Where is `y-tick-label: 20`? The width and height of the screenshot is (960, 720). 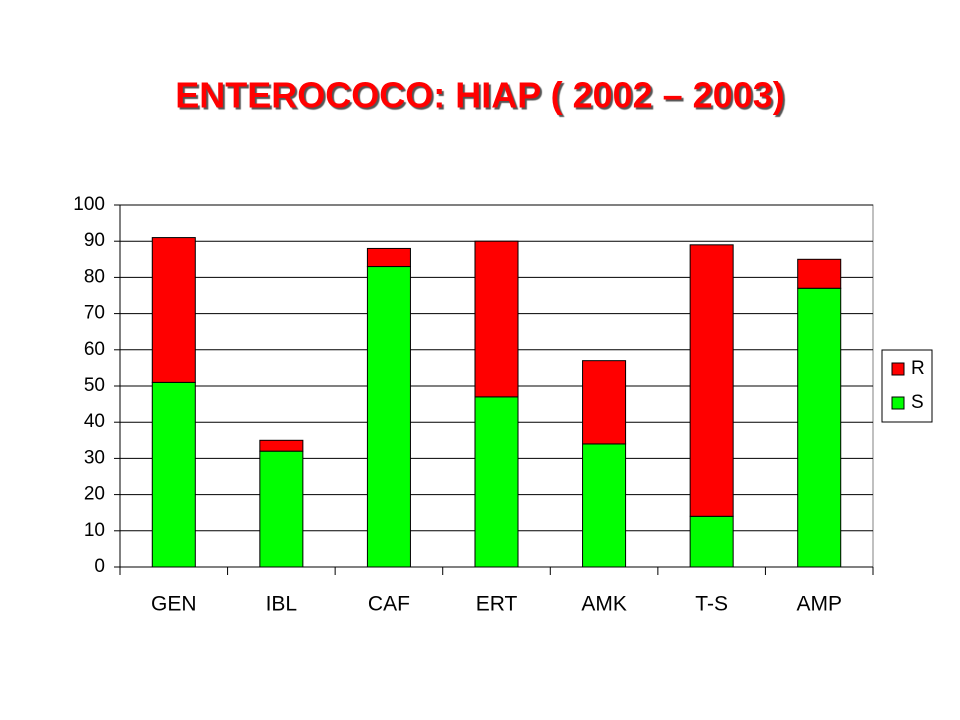 y-tick-label: 20 is located at coordinates (94, 494).